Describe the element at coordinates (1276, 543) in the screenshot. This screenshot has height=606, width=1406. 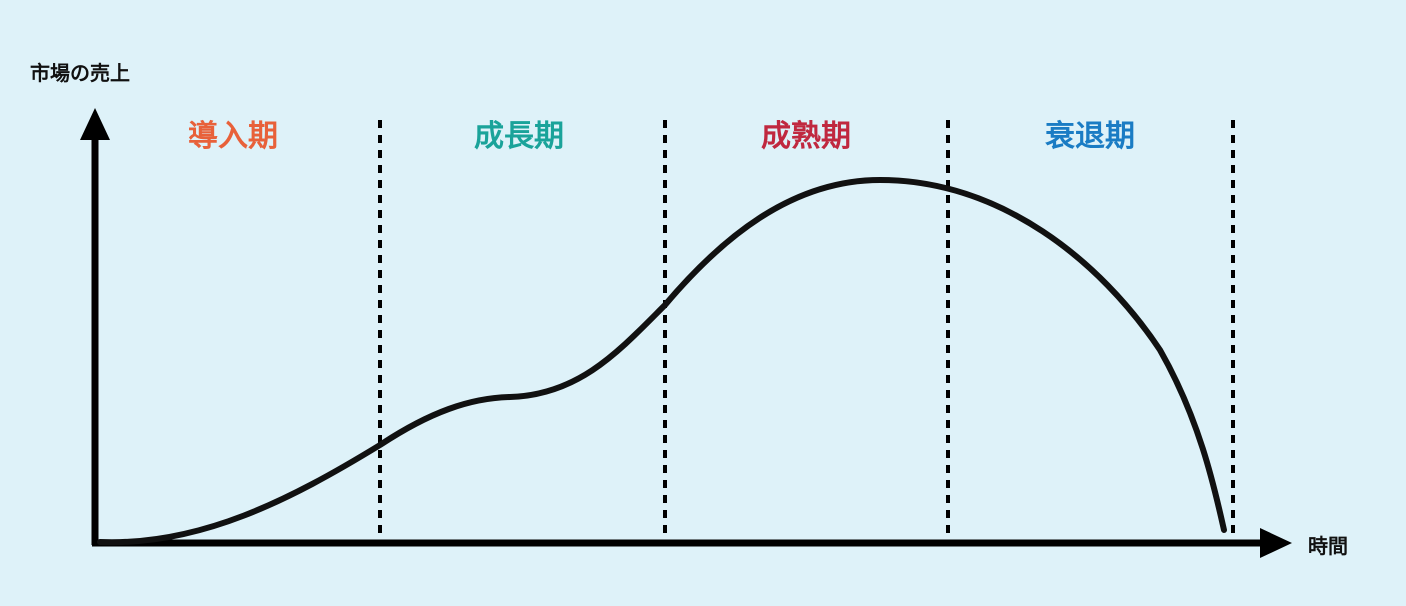
I see `x-axis-arrow-icon` at that location.